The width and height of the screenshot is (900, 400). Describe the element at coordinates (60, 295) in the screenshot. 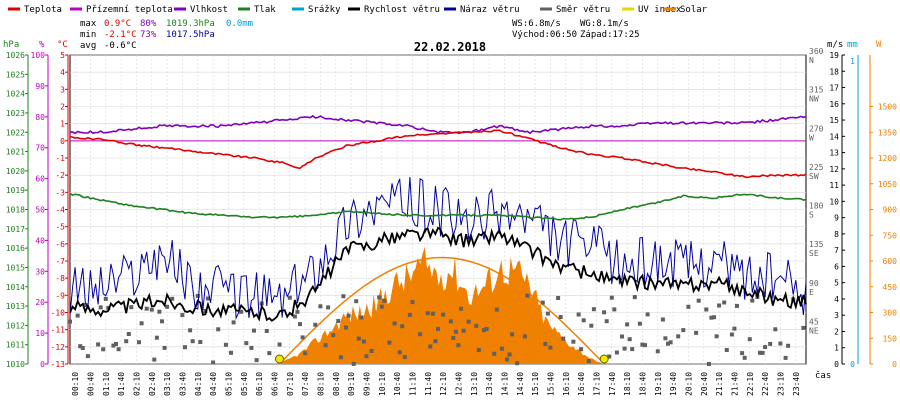

I see `temp-axis-tick-label: -9` at that location.